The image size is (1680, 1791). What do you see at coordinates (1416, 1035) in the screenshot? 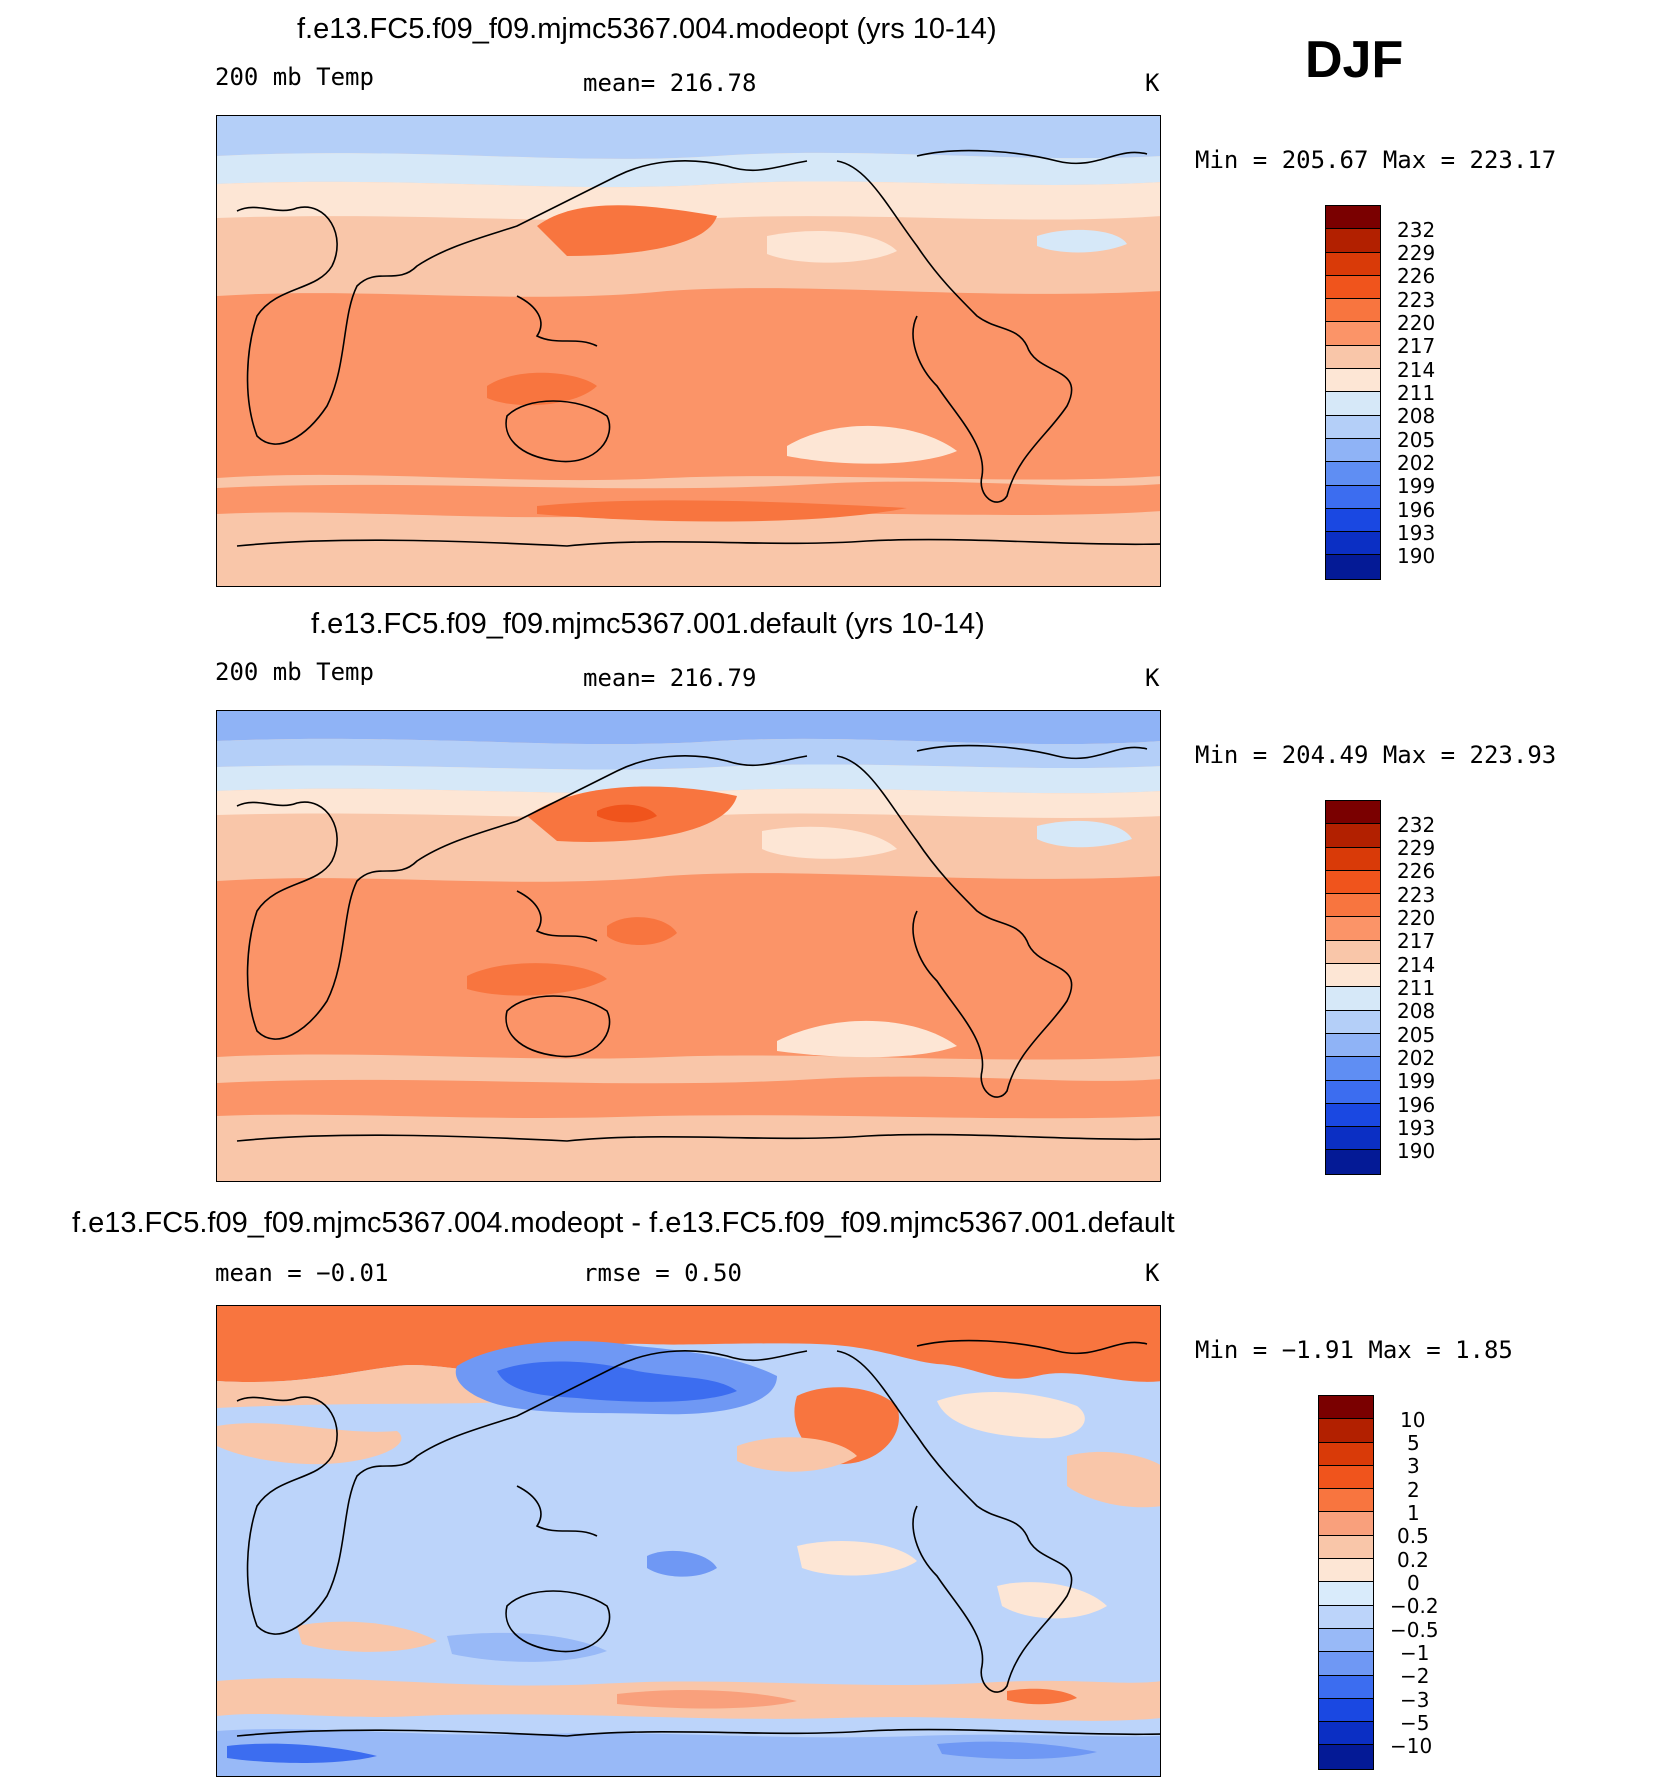
I see `panel2-colorbar-tick: 205` at bounding box center [1416, 1035].